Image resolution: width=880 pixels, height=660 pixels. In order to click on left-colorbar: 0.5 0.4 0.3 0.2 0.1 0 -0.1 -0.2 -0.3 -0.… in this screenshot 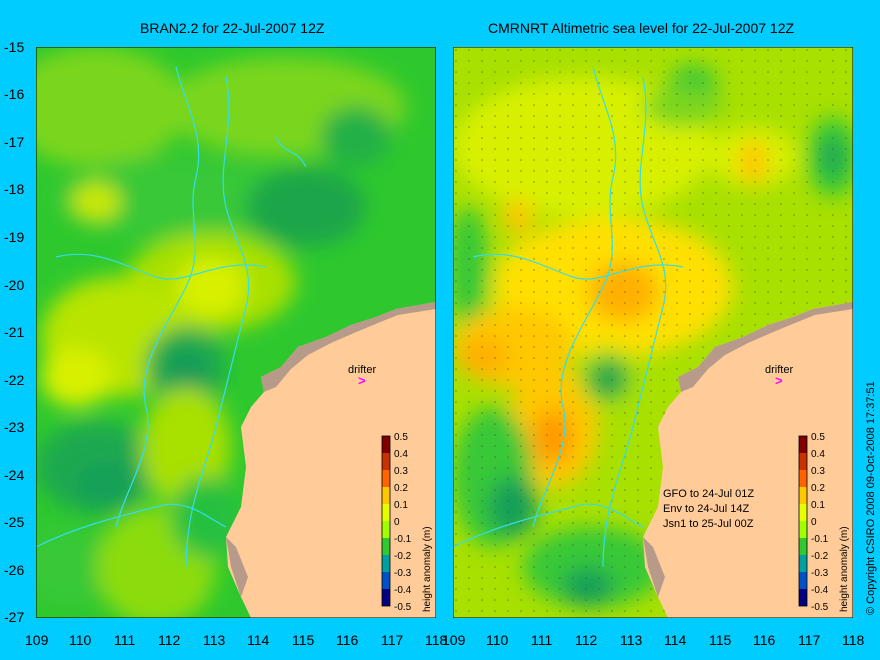, I will do `click(407, 522)`.